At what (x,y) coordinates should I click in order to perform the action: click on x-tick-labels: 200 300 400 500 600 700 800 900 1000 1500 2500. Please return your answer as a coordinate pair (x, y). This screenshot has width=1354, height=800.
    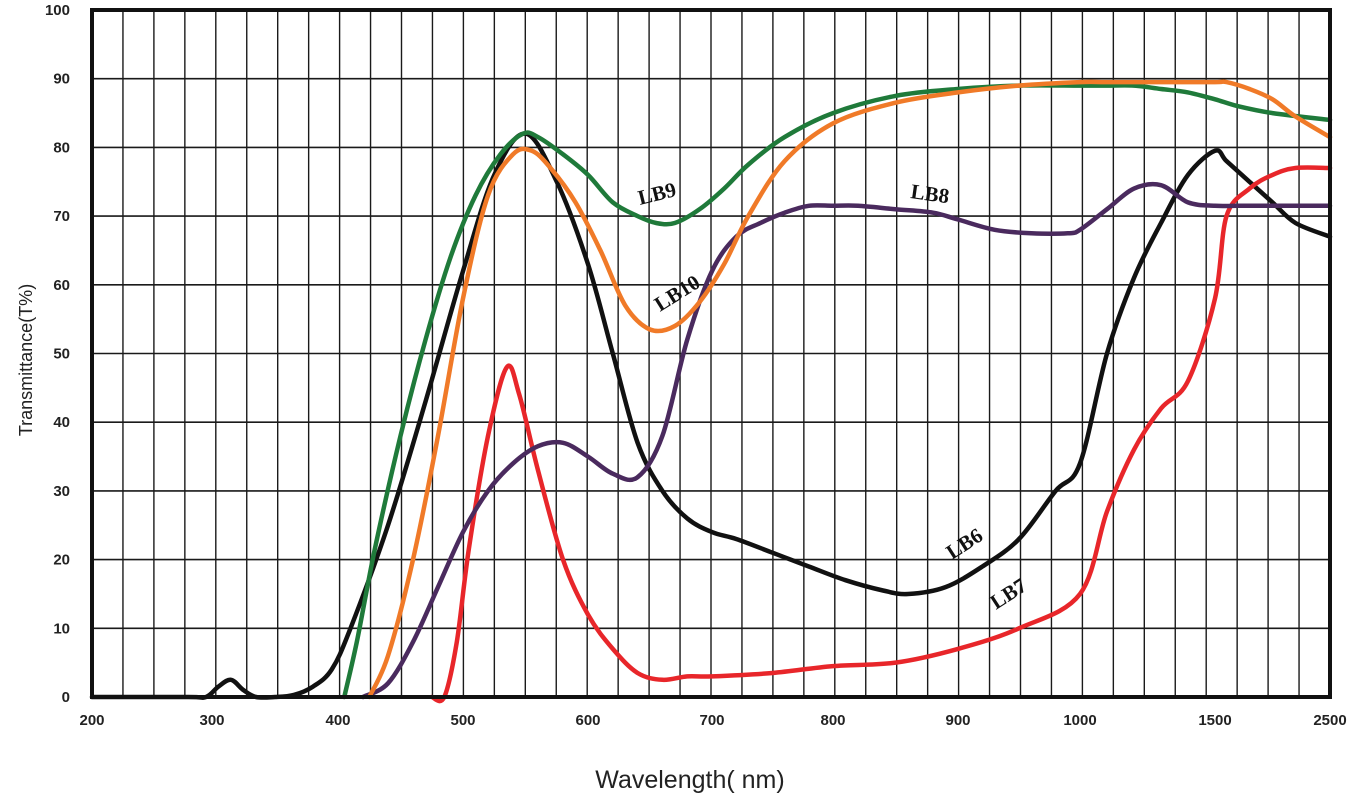
    Looking at the image, I should click on (712, 720).